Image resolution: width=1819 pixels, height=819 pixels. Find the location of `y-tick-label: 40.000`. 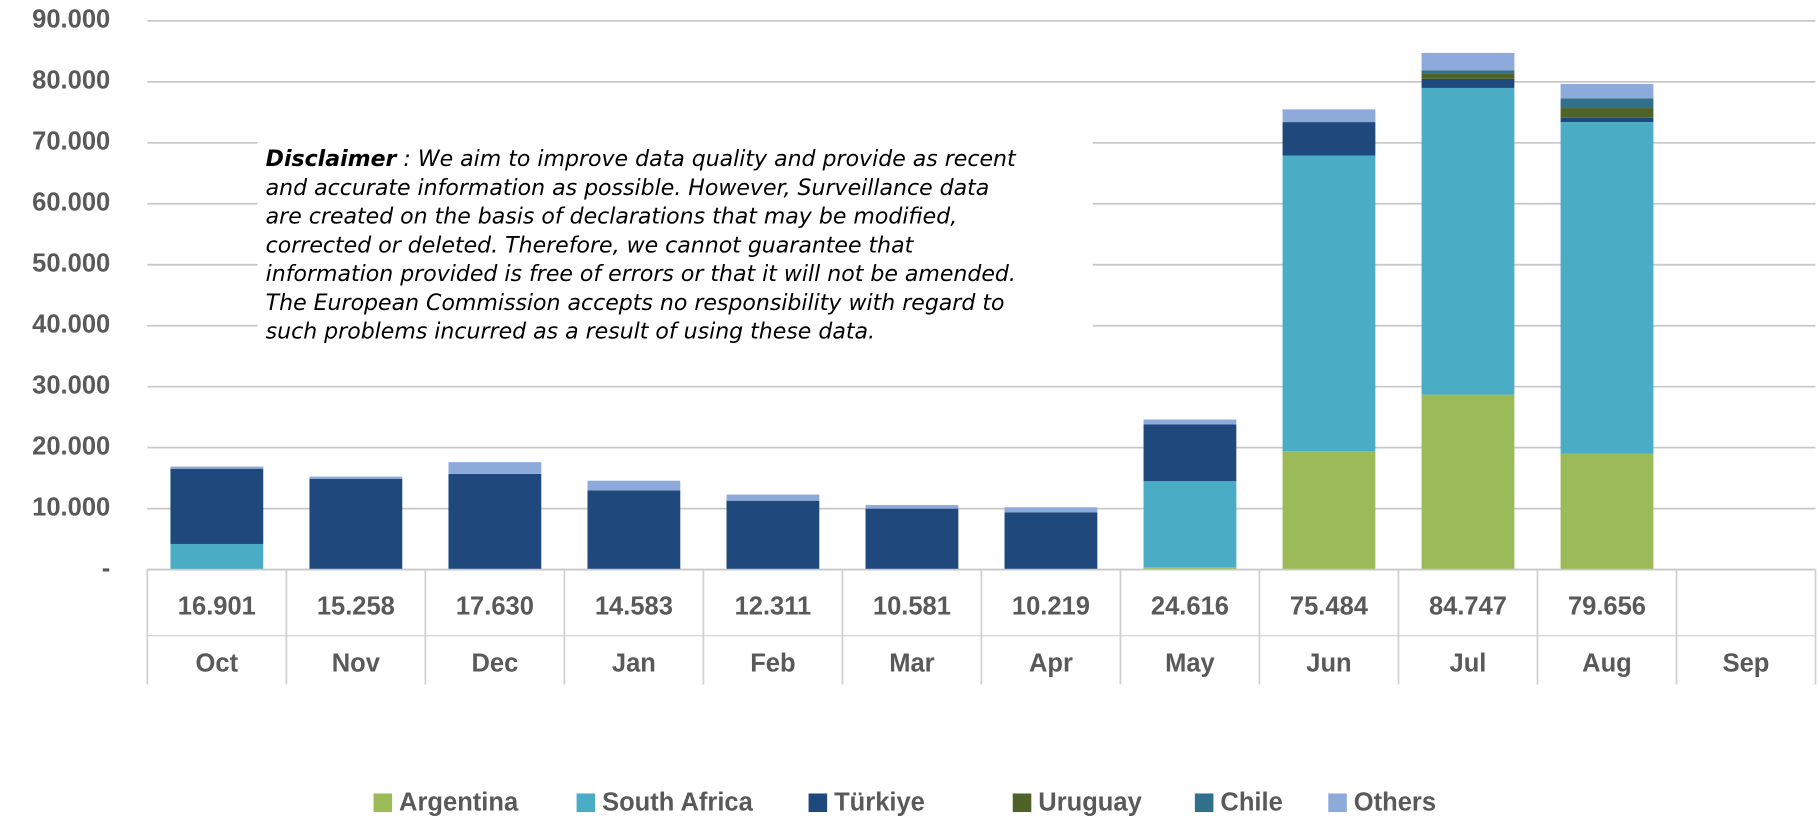

y-tick-label: 40.000 is located at coordinates (71, 324).